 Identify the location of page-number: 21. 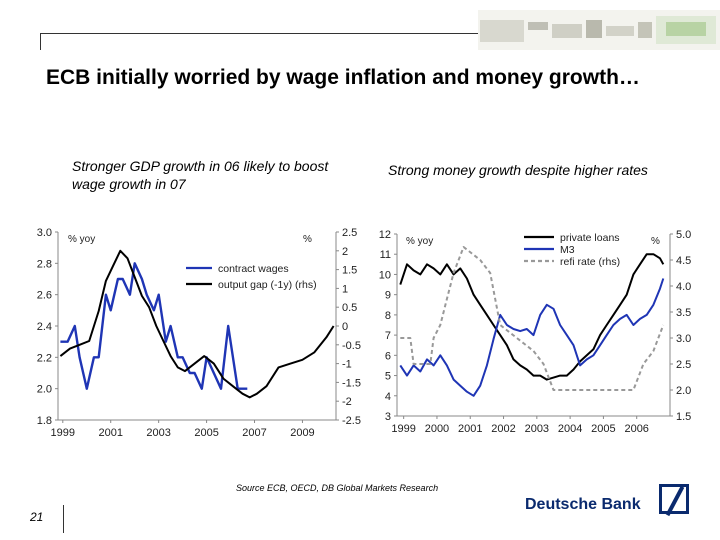
(37, 517).